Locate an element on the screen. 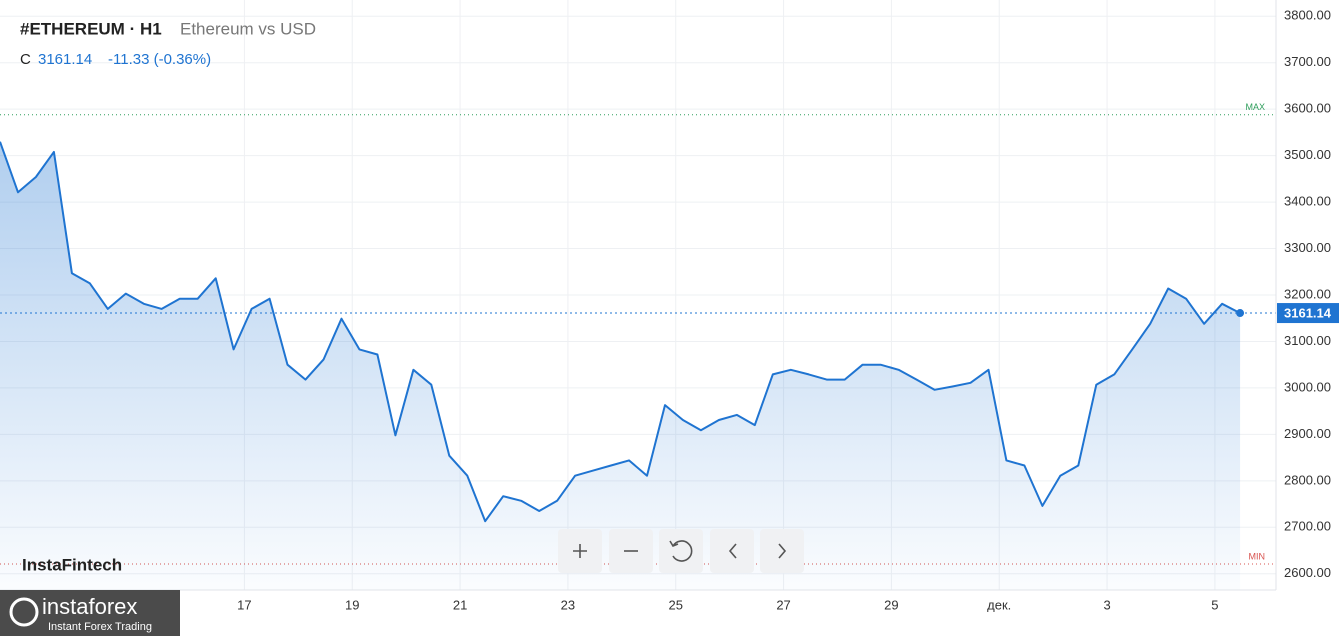 This screenshot has height=641, width=1339. right-icon is located at coordinates (782, 551).